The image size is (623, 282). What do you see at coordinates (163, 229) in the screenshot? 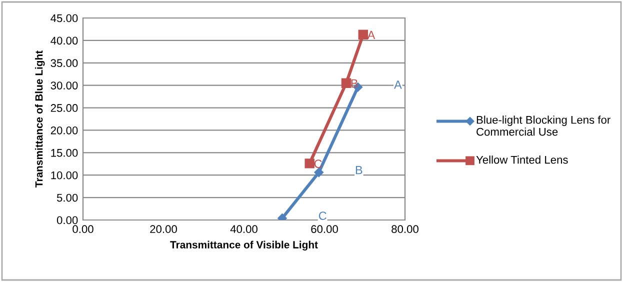
I see `x-tick-label: 20.00` at bounding box center [163, 229].